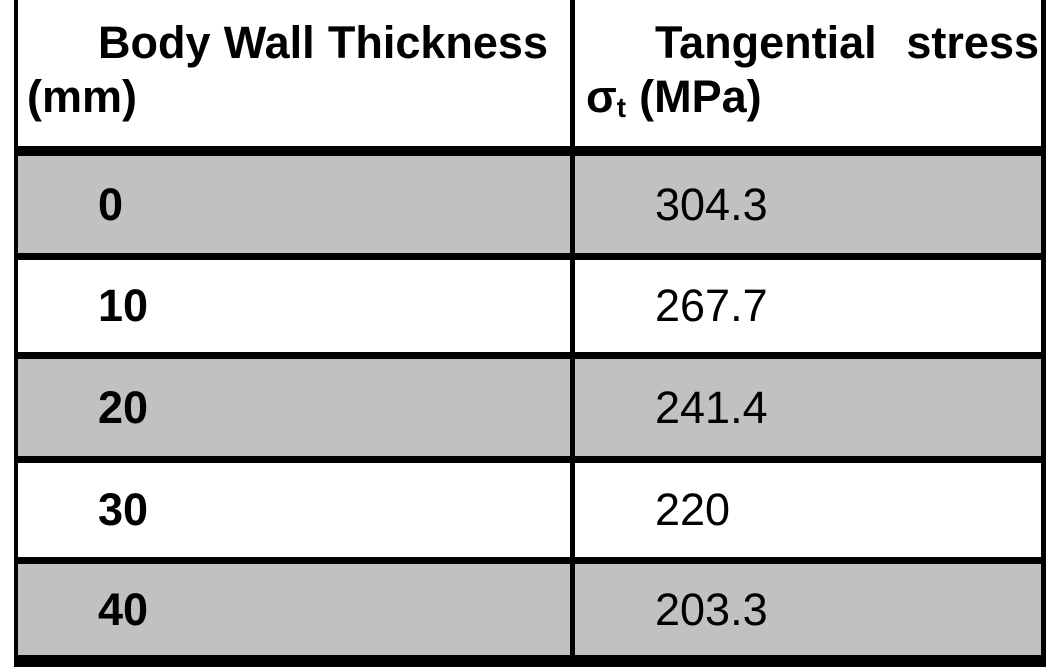  Describe the element at coordinates (529, 506) in the screenshot. I see `table-row: 30 220` at that location.